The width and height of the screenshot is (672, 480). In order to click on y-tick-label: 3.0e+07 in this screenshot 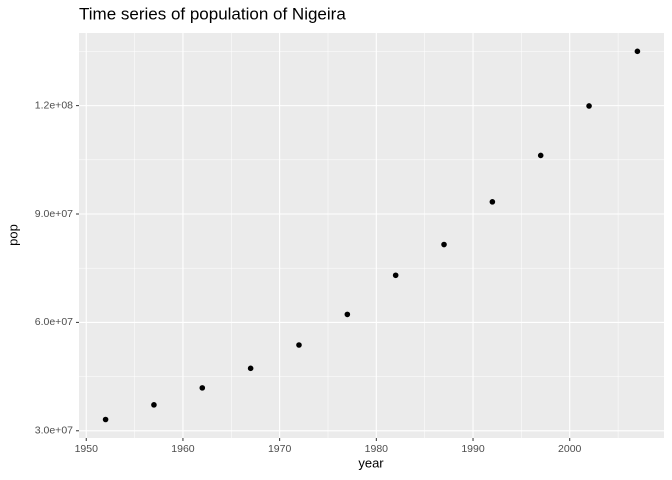, I will do `click(54, 431)`.